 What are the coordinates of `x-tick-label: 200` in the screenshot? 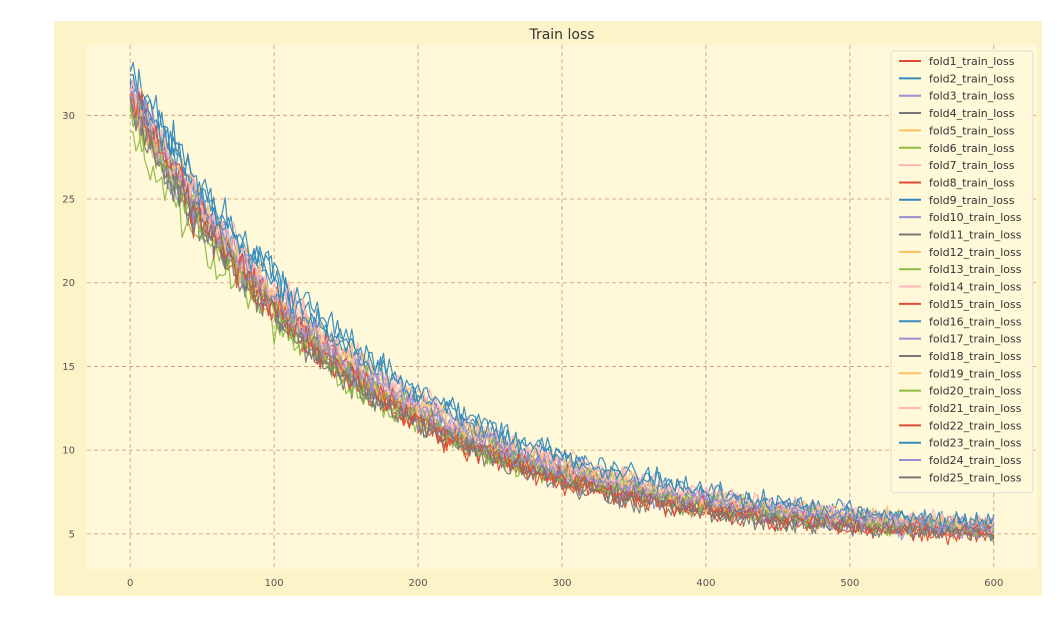 It's located at (418, 583).